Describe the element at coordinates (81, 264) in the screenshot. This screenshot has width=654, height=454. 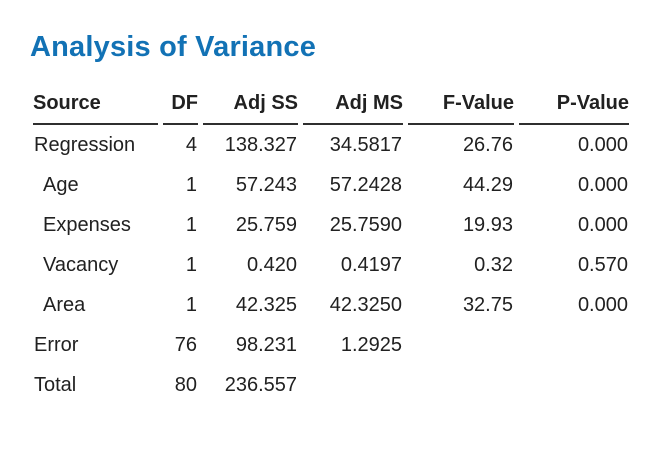
I see `cell-source: Vacancy` at that location.